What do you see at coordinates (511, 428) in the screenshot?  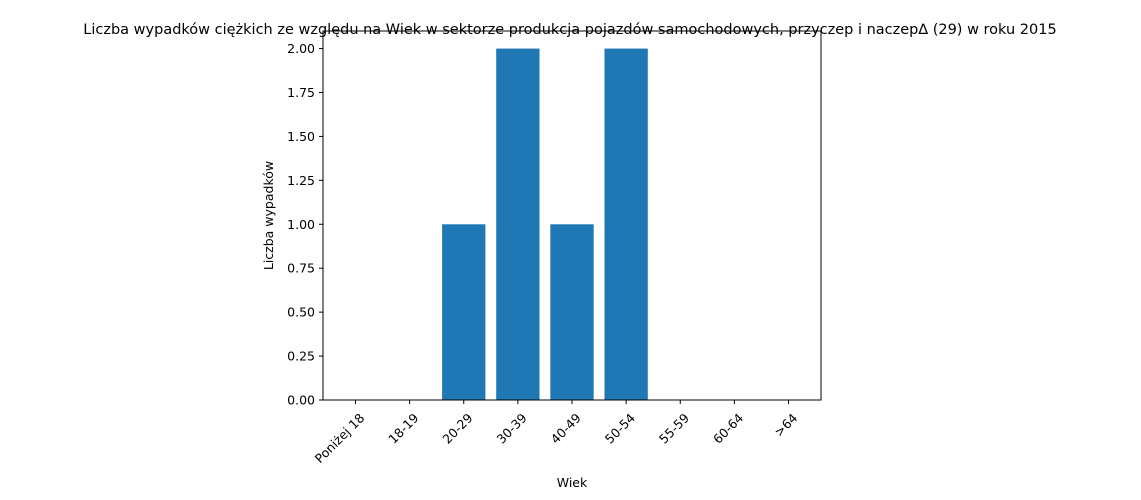 I see `x-tick-label: 30-39` at bounding box center [511, 428].